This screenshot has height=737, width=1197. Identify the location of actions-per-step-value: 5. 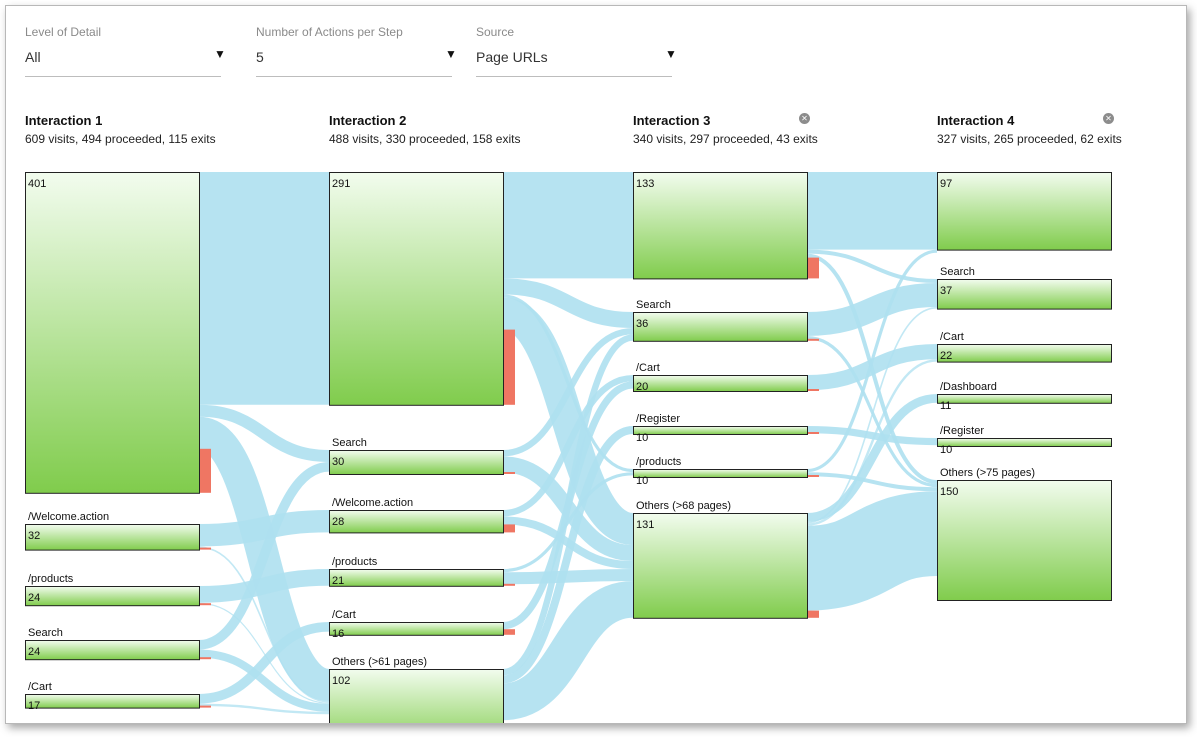
(260, 57).